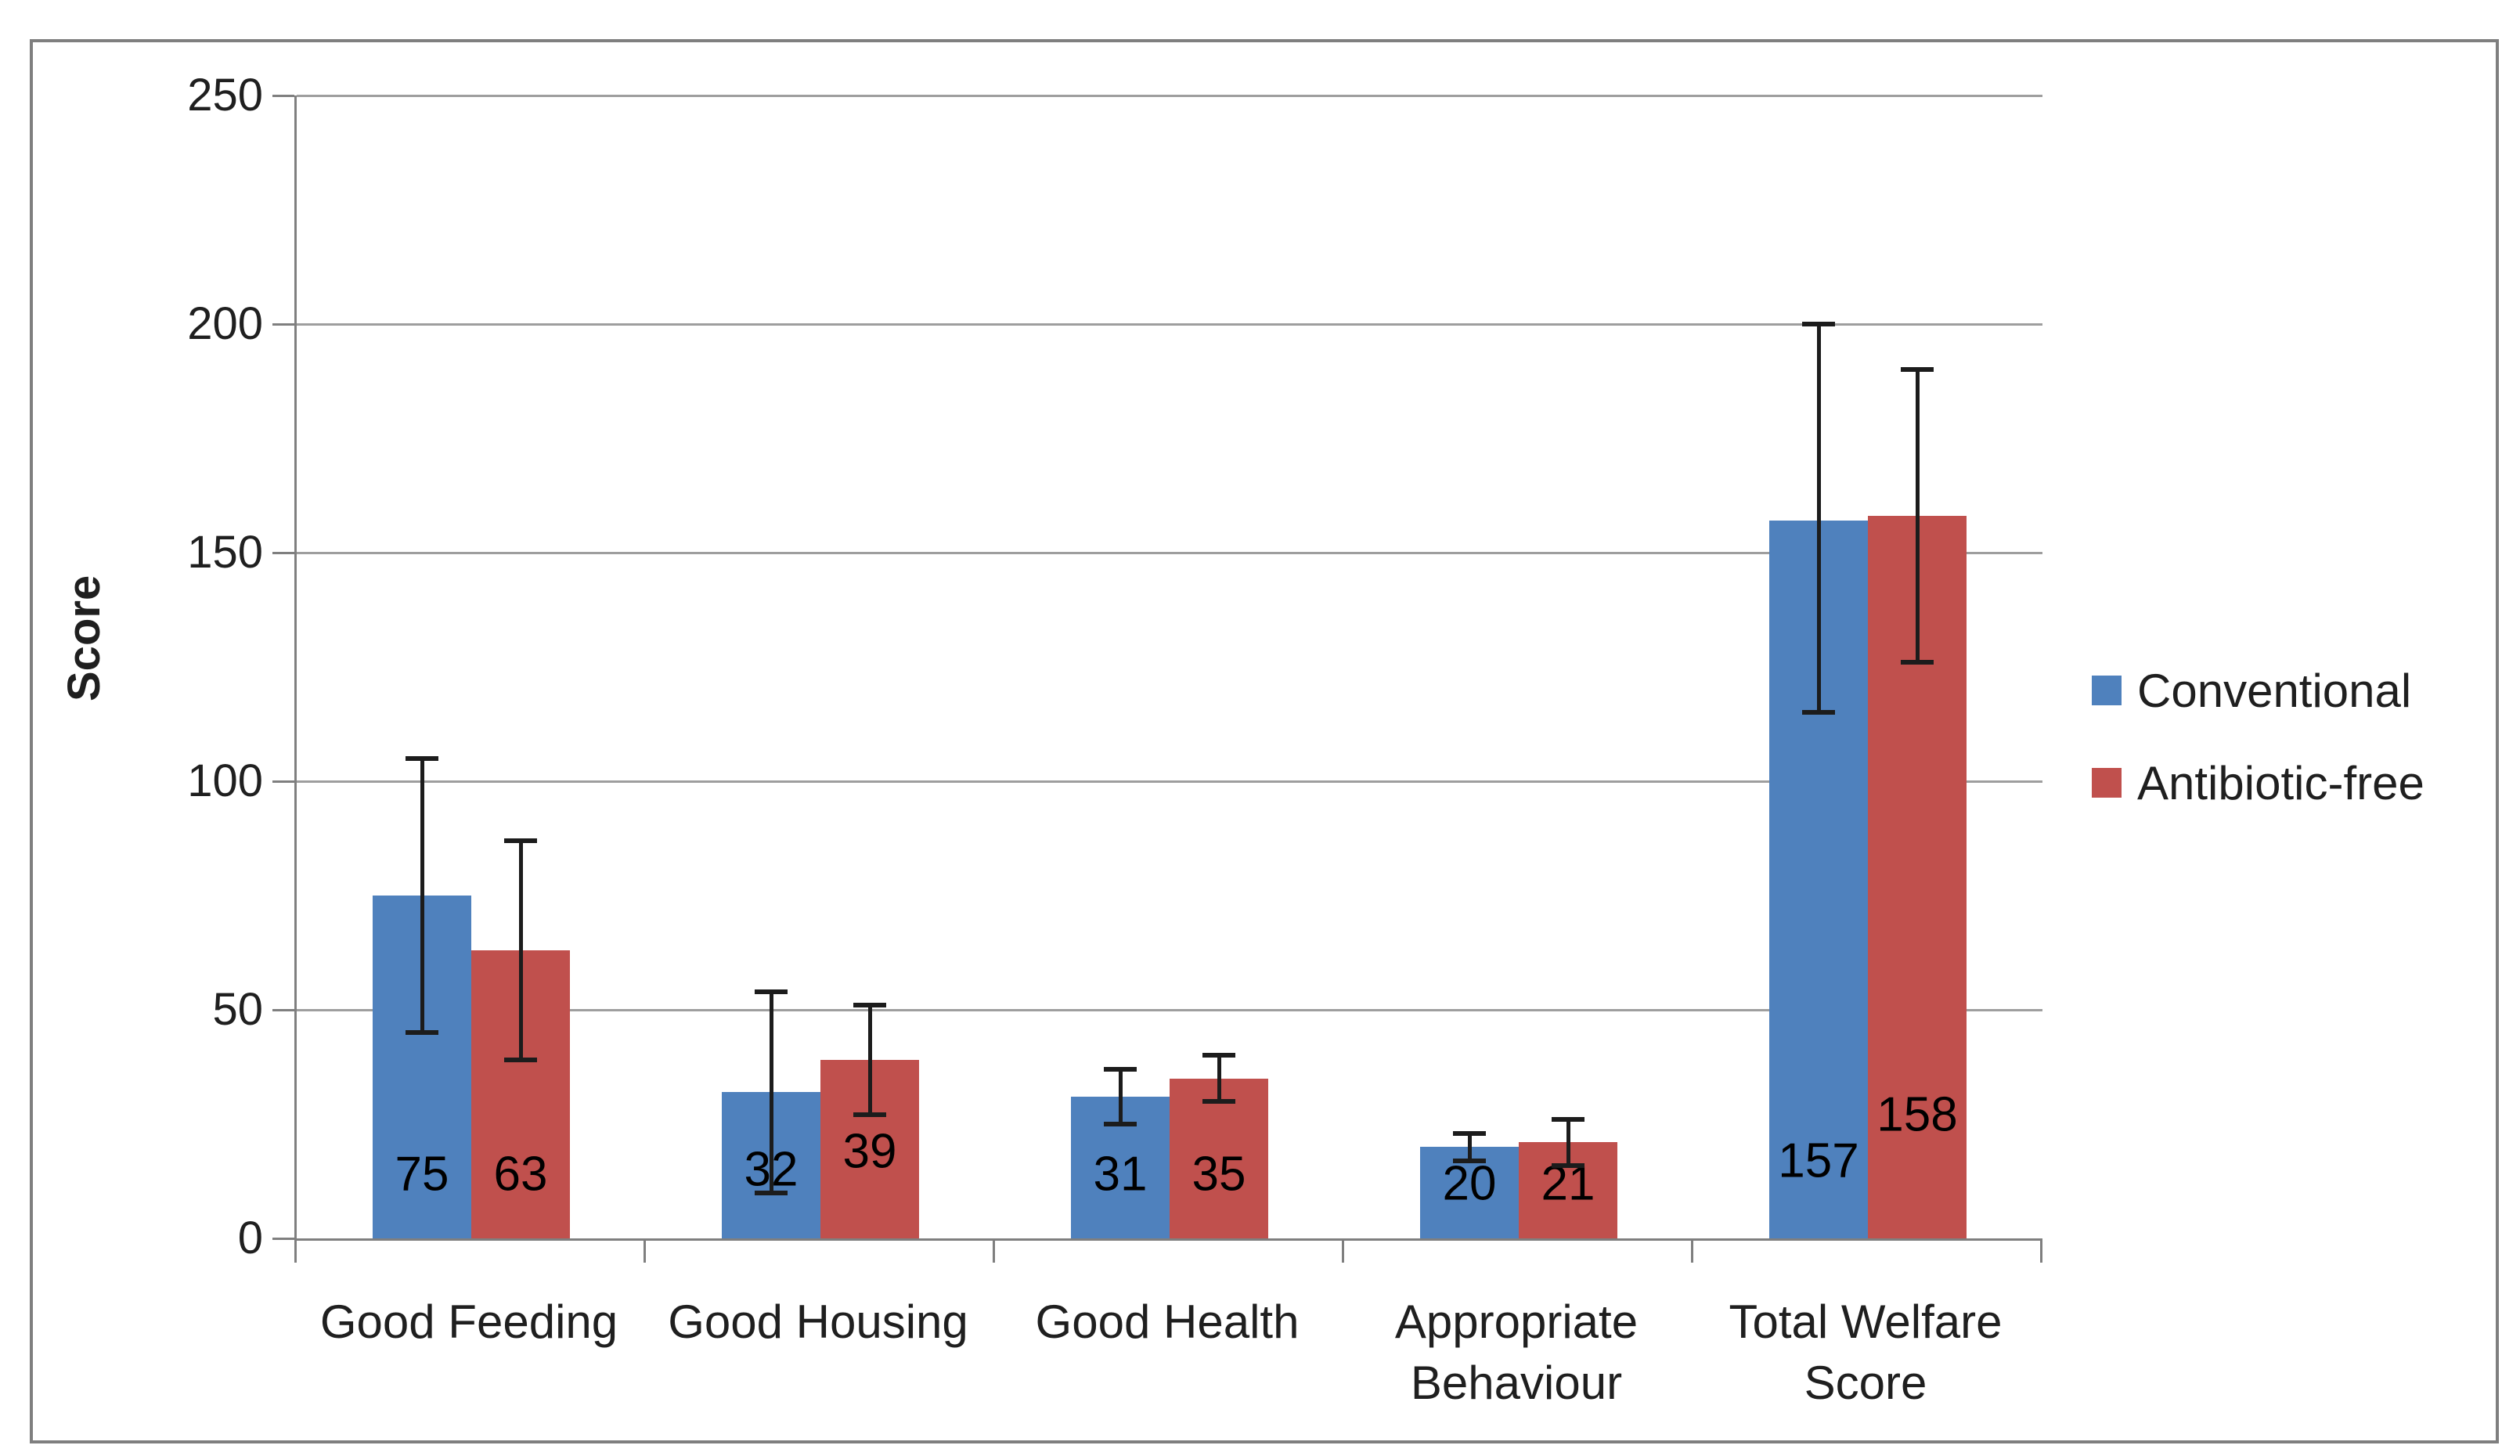 This screenshot has height=1456, width=2520. I want to click on error-bar-antibiotic-free-appropriate-behaviour, so click(1568, 1142).